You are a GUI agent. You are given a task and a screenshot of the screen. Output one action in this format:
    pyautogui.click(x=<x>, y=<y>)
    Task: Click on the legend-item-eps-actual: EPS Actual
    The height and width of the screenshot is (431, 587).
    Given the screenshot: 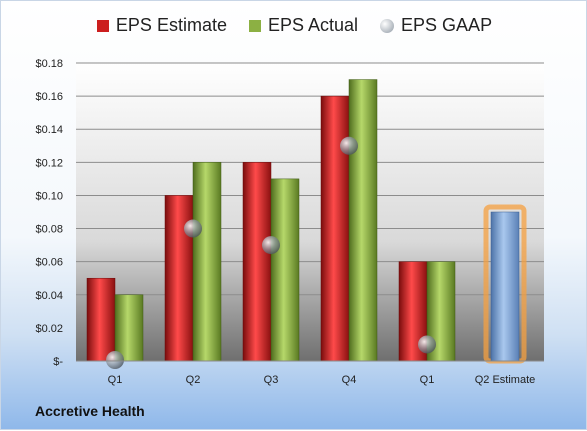 What is the action you would take?
    pyautogui.click(x=303, y=25)
    